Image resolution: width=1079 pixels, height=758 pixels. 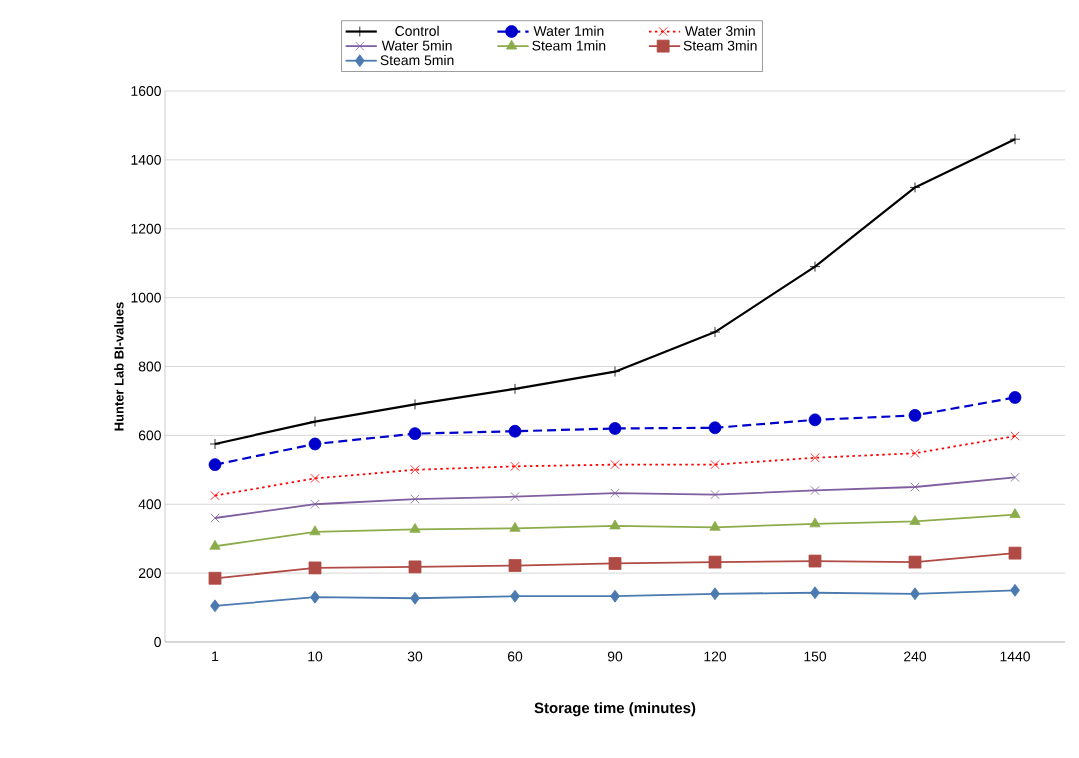 I want to click on legend-label: Water 1min, so click(x=568, y=30).